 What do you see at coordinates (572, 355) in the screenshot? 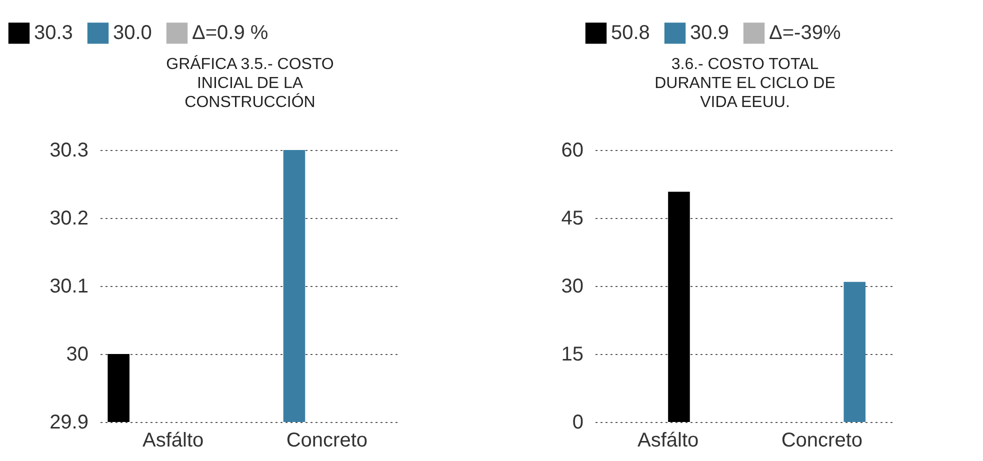
I see `y-tick-label: 15` at bounding box center [572, 355].